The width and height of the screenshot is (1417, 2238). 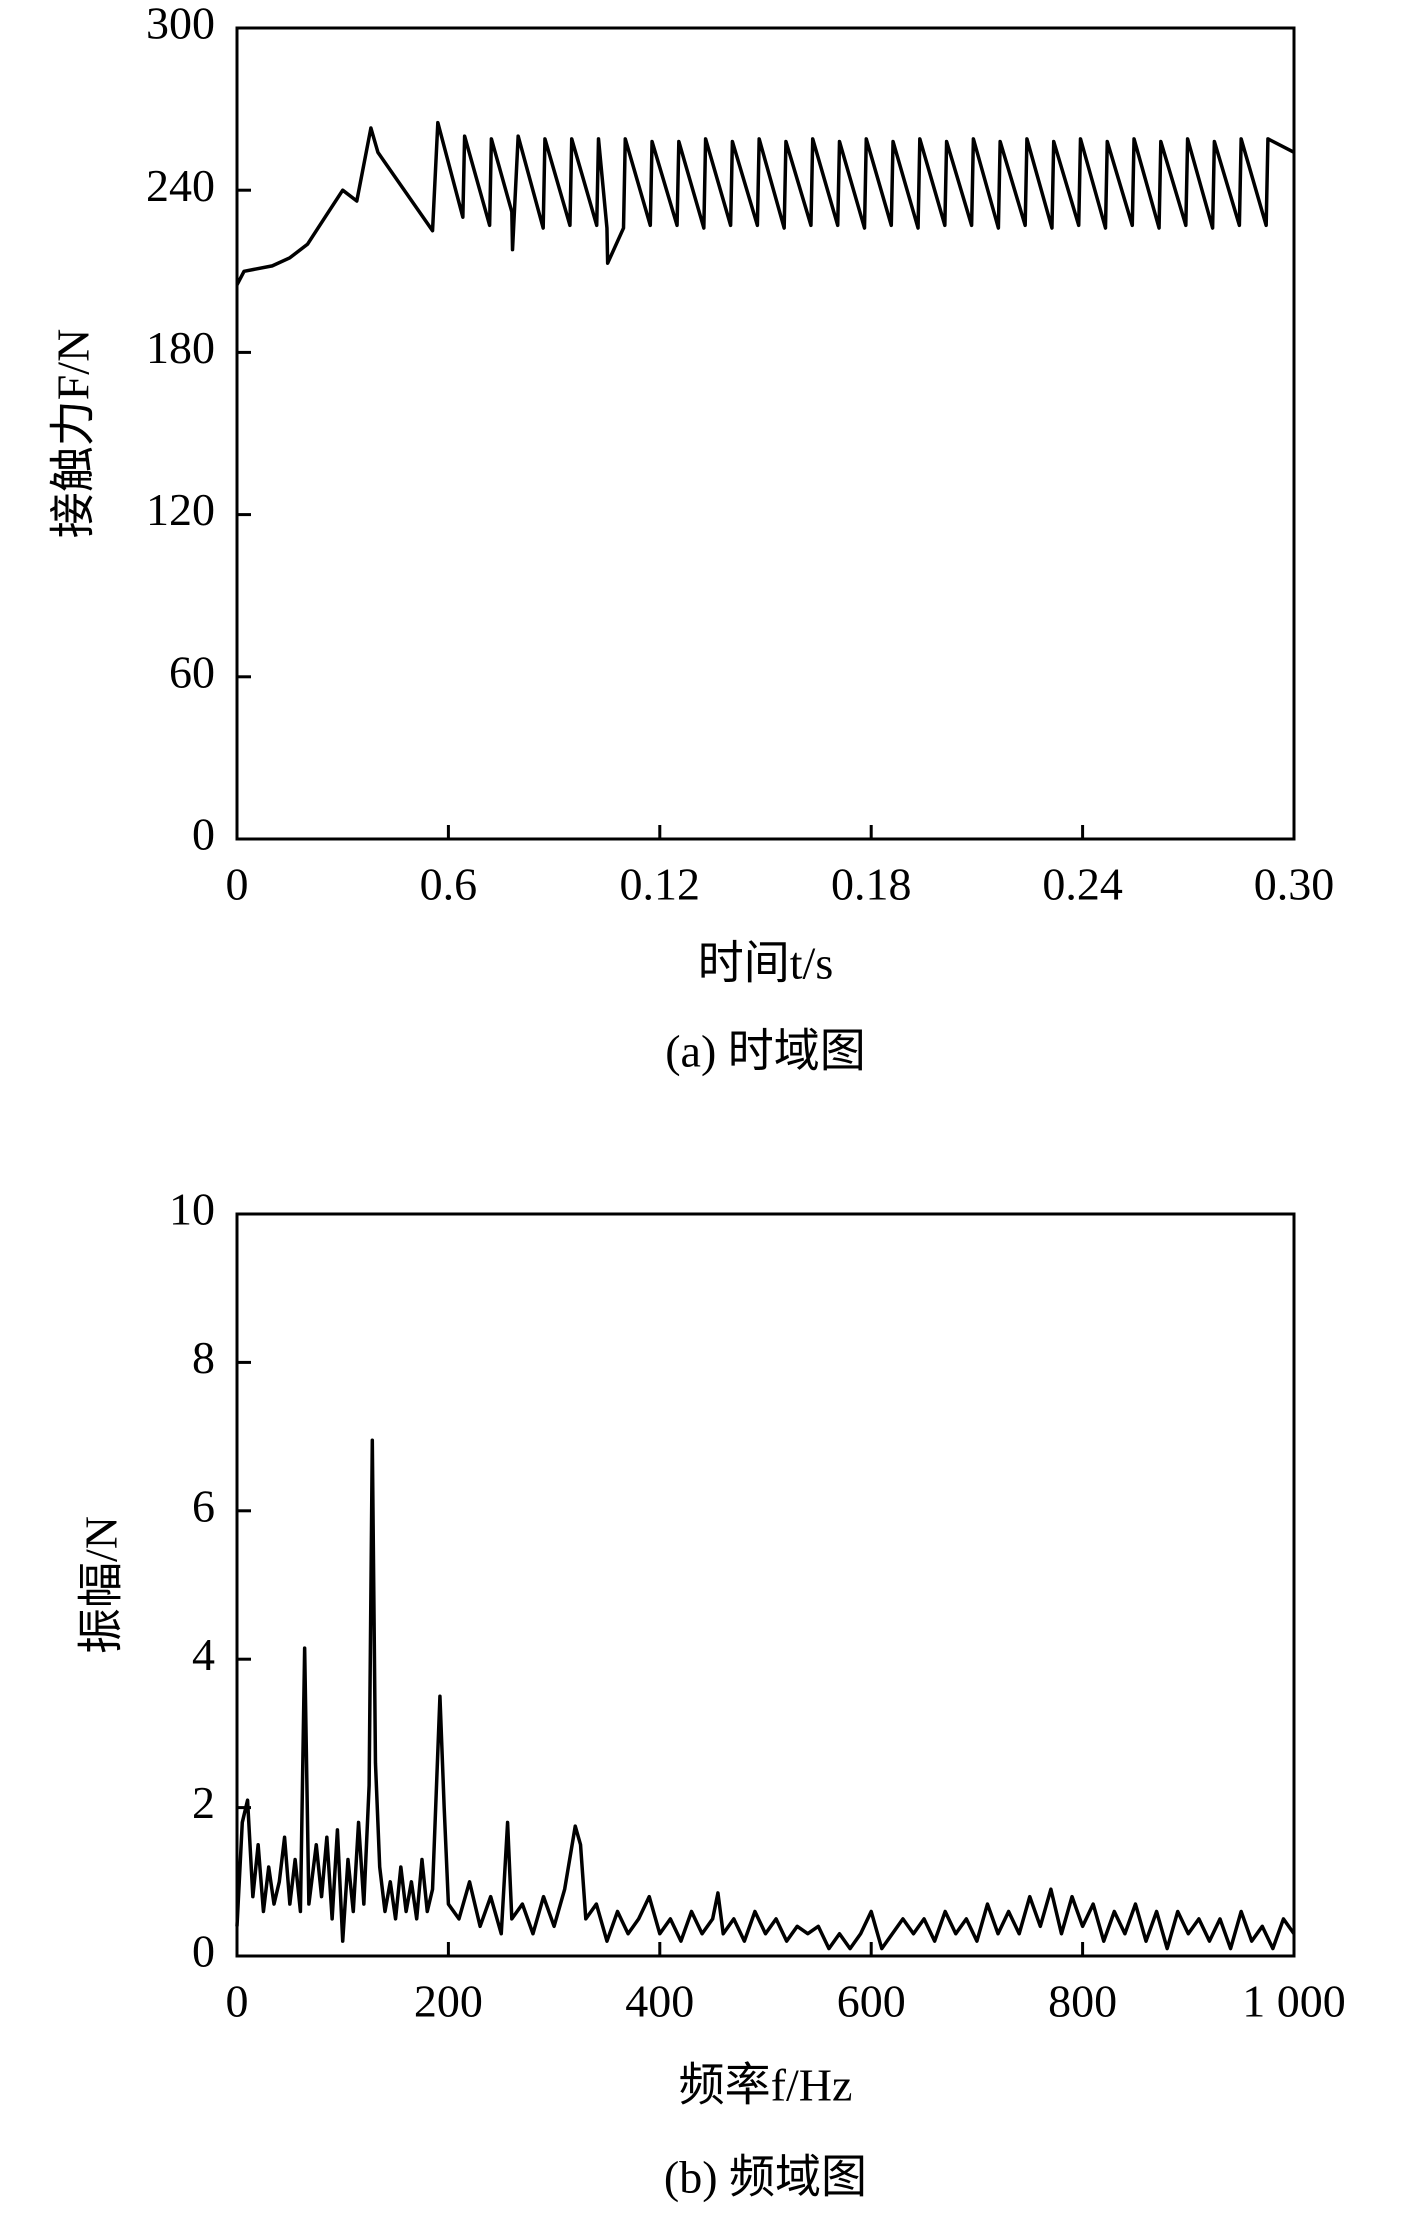 What do you see at coordinates (1294, 884) in the screenshot?
I see `x-tick-label: 0.30` at bounding box center [1294, 884].